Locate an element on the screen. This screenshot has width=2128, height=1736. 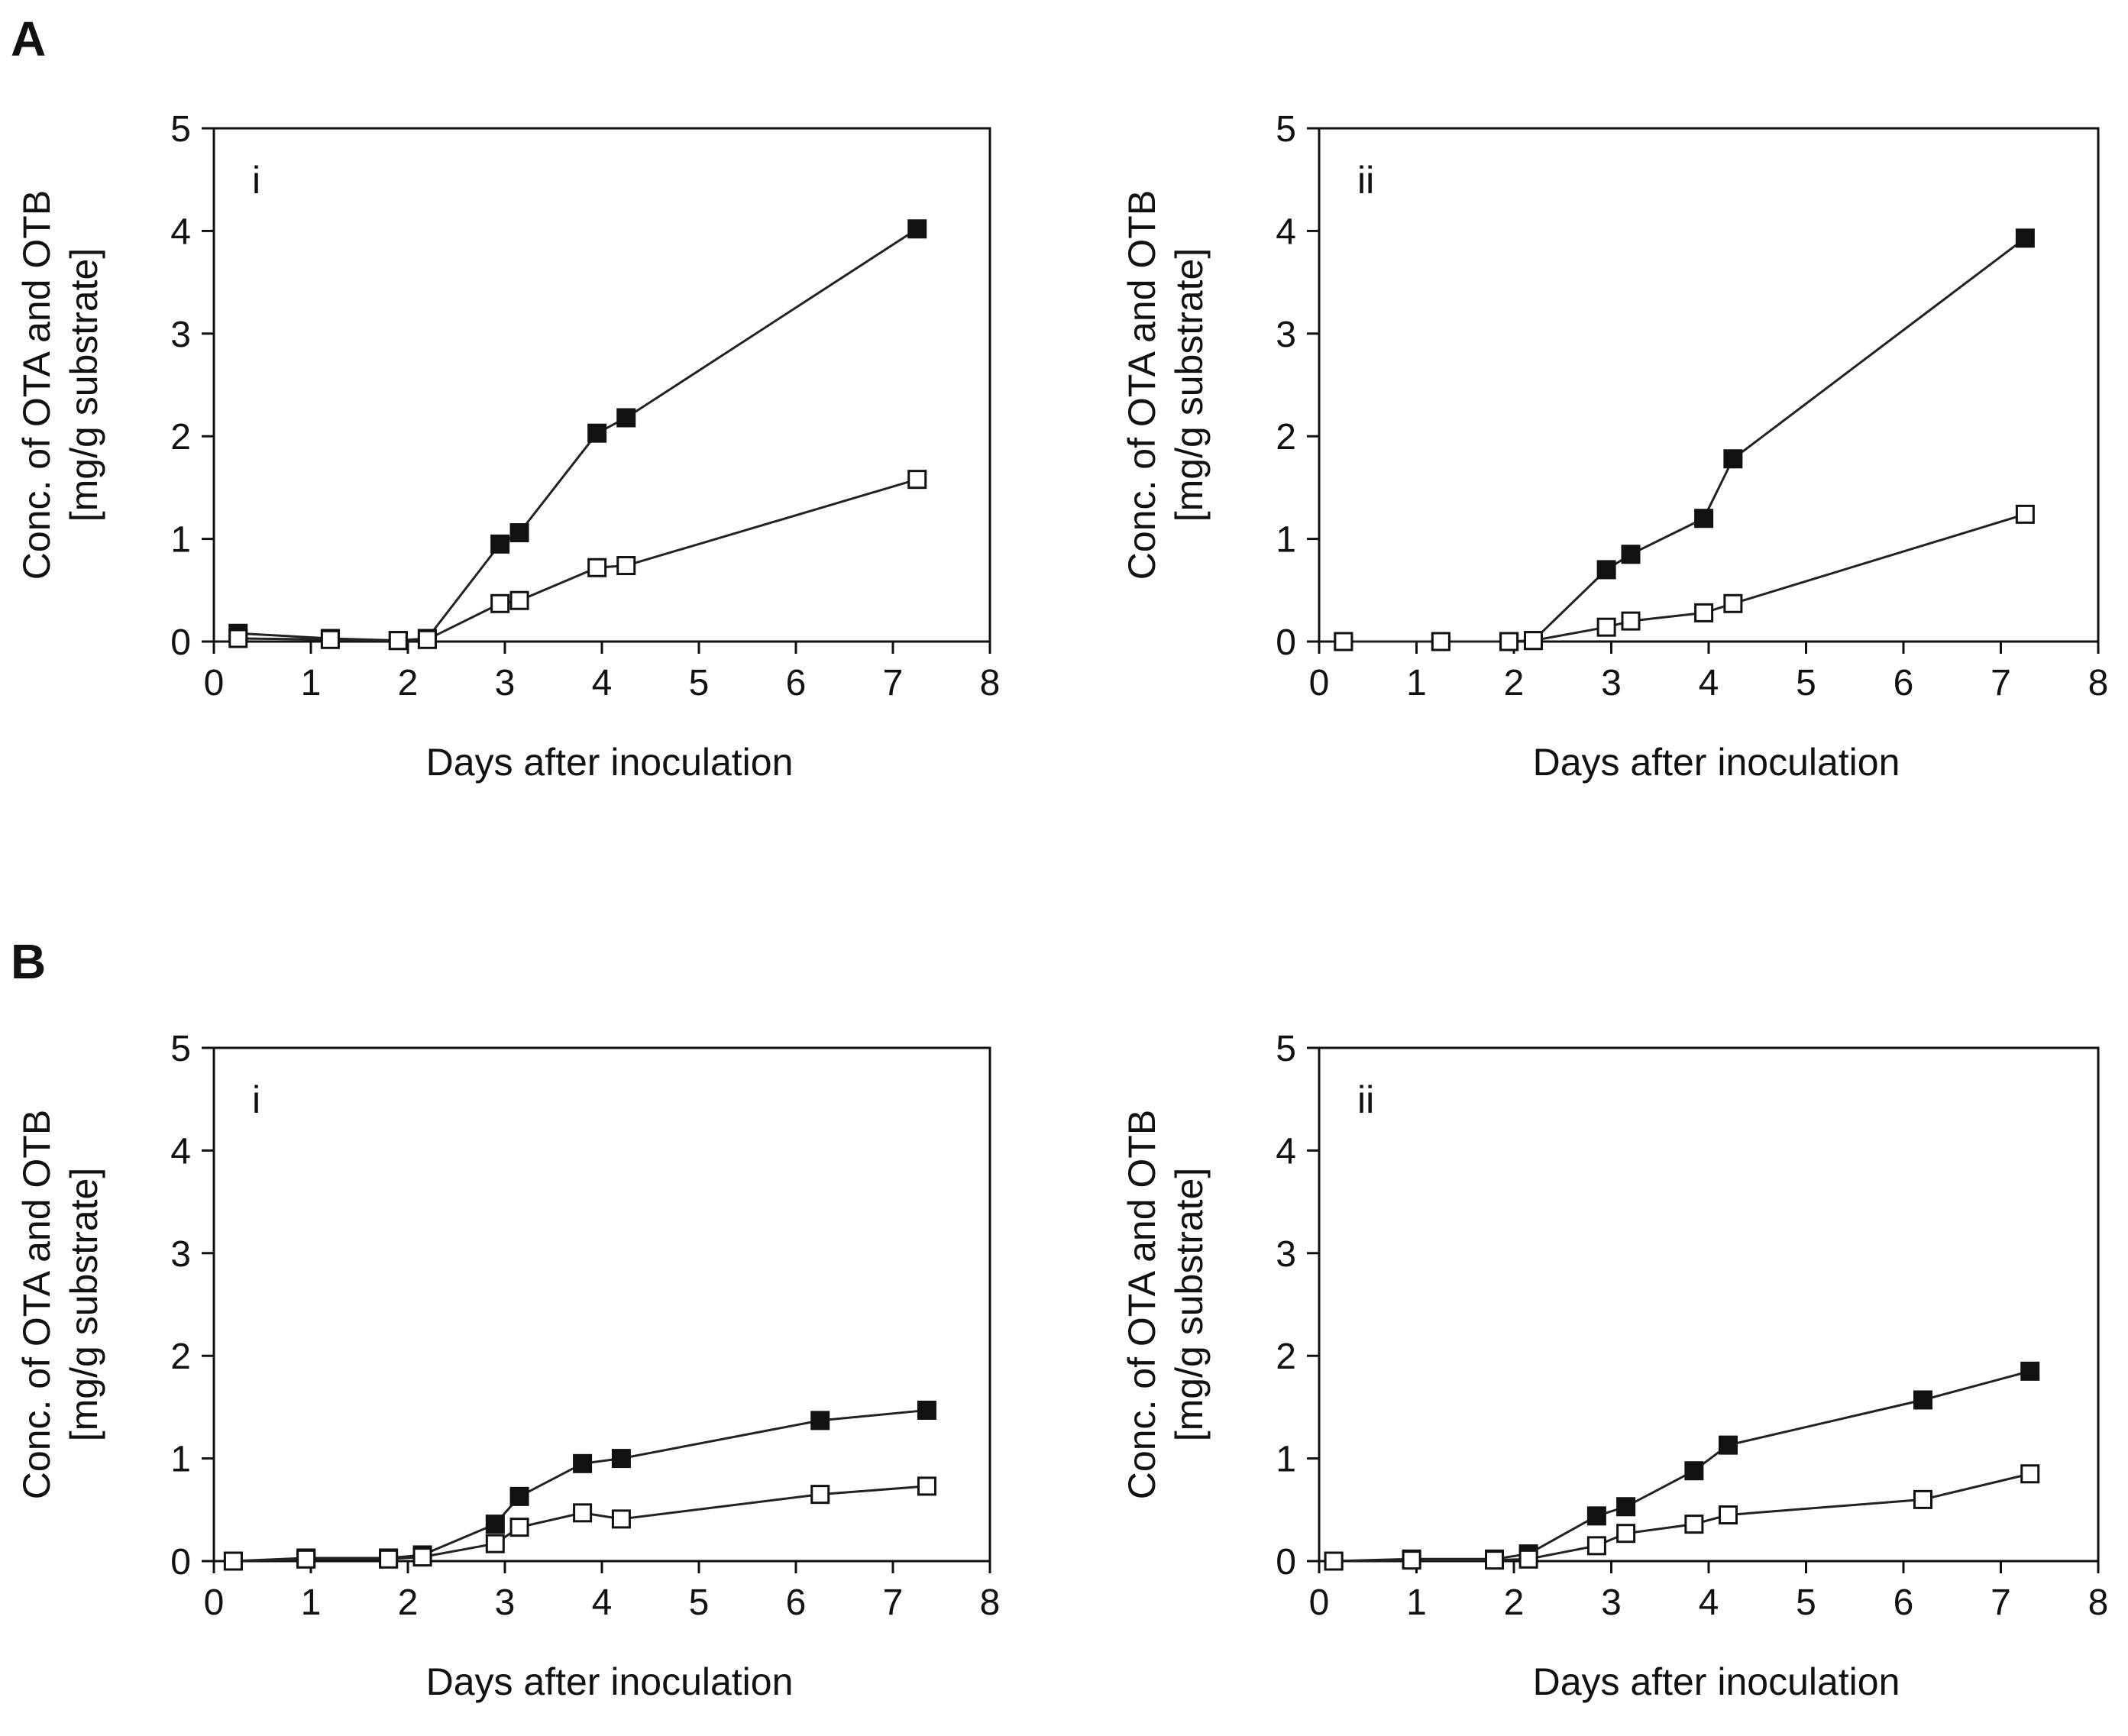
panel-label-a: A is located at coordinates (29, 39).